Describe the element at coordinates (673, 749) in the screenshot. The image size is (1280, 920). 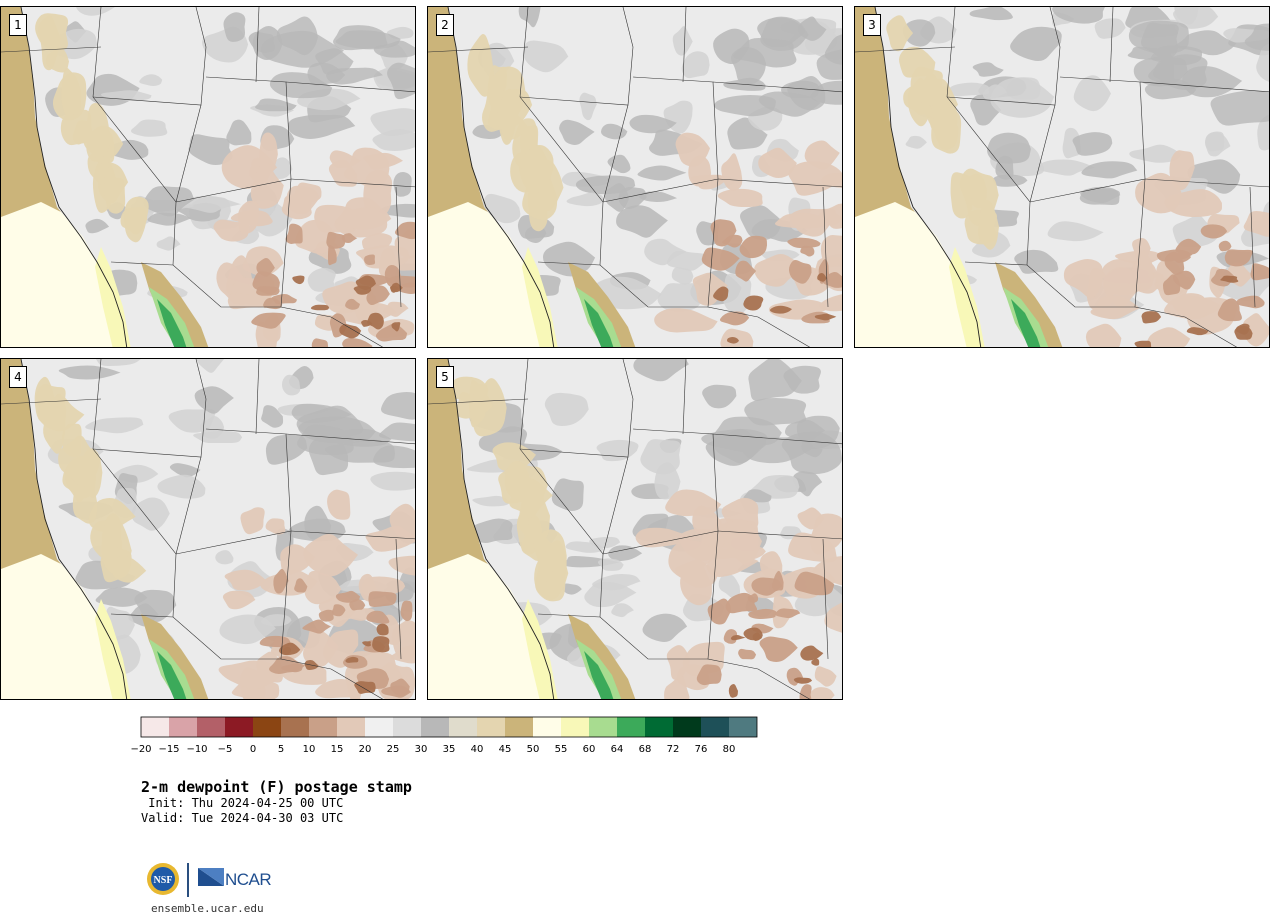
I see `colorbar-tick-label: 72` at that location.